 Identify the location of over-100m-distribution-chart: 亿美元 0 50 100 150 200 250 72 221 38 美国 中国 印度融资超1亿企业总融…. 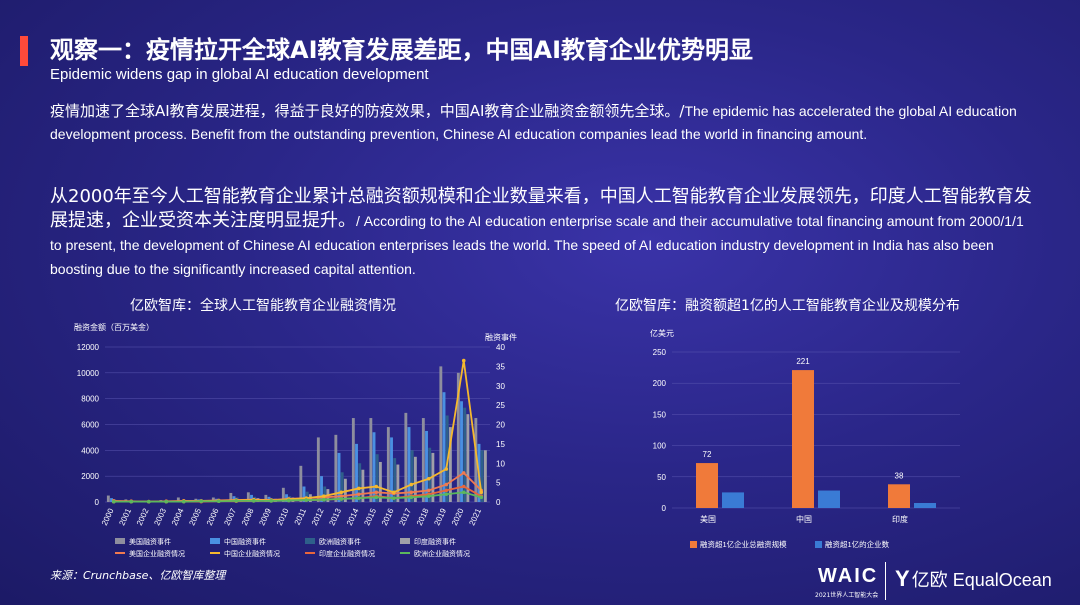
(805, 438).